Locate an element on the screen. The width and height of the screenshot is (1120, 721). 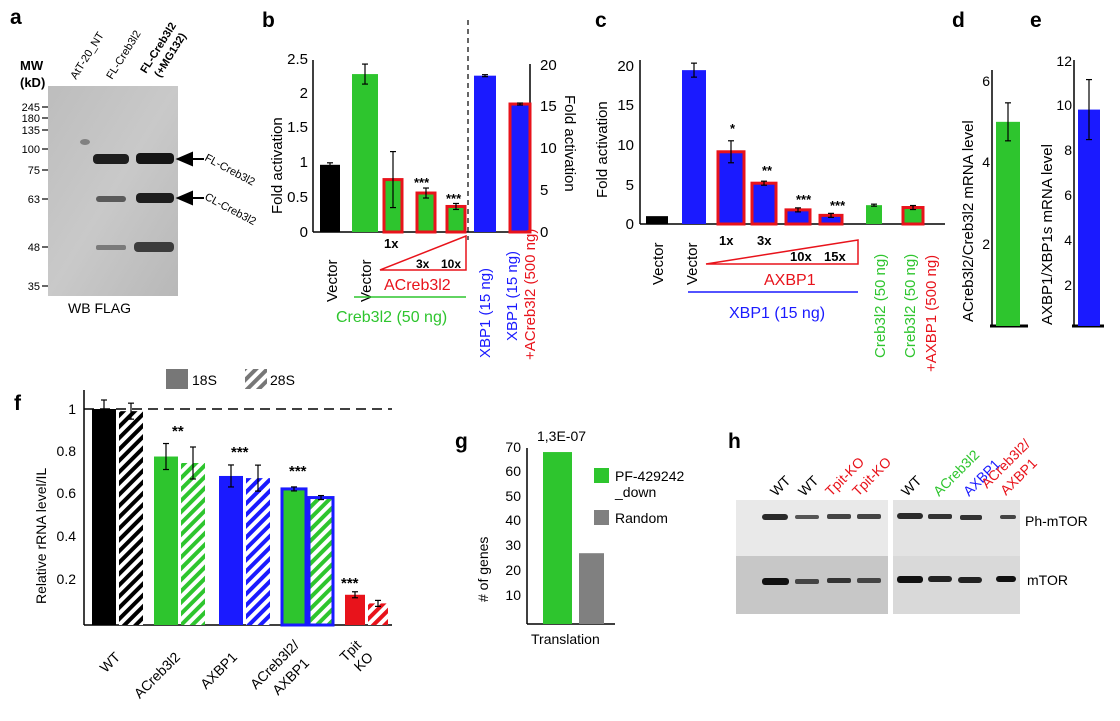
b-sig-10x: *** is located at coordinates (454, 198).